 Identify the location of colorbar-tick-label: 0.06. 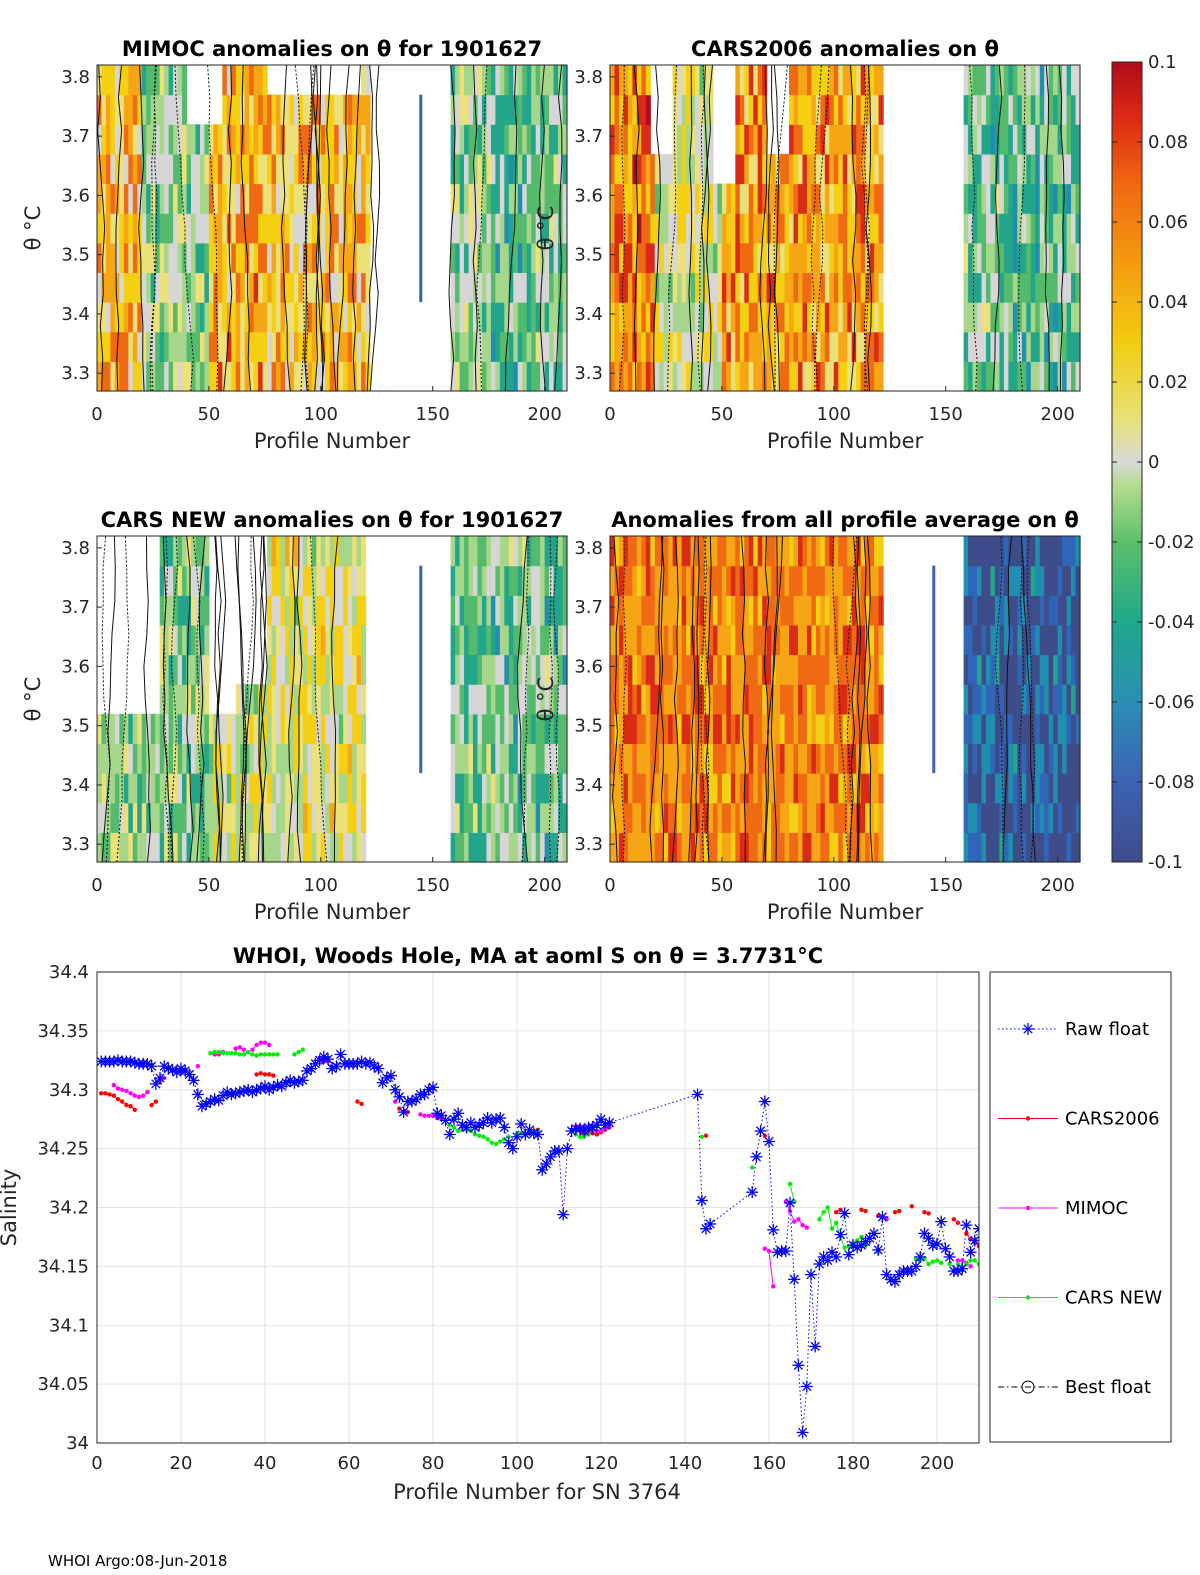
(1168, 222).